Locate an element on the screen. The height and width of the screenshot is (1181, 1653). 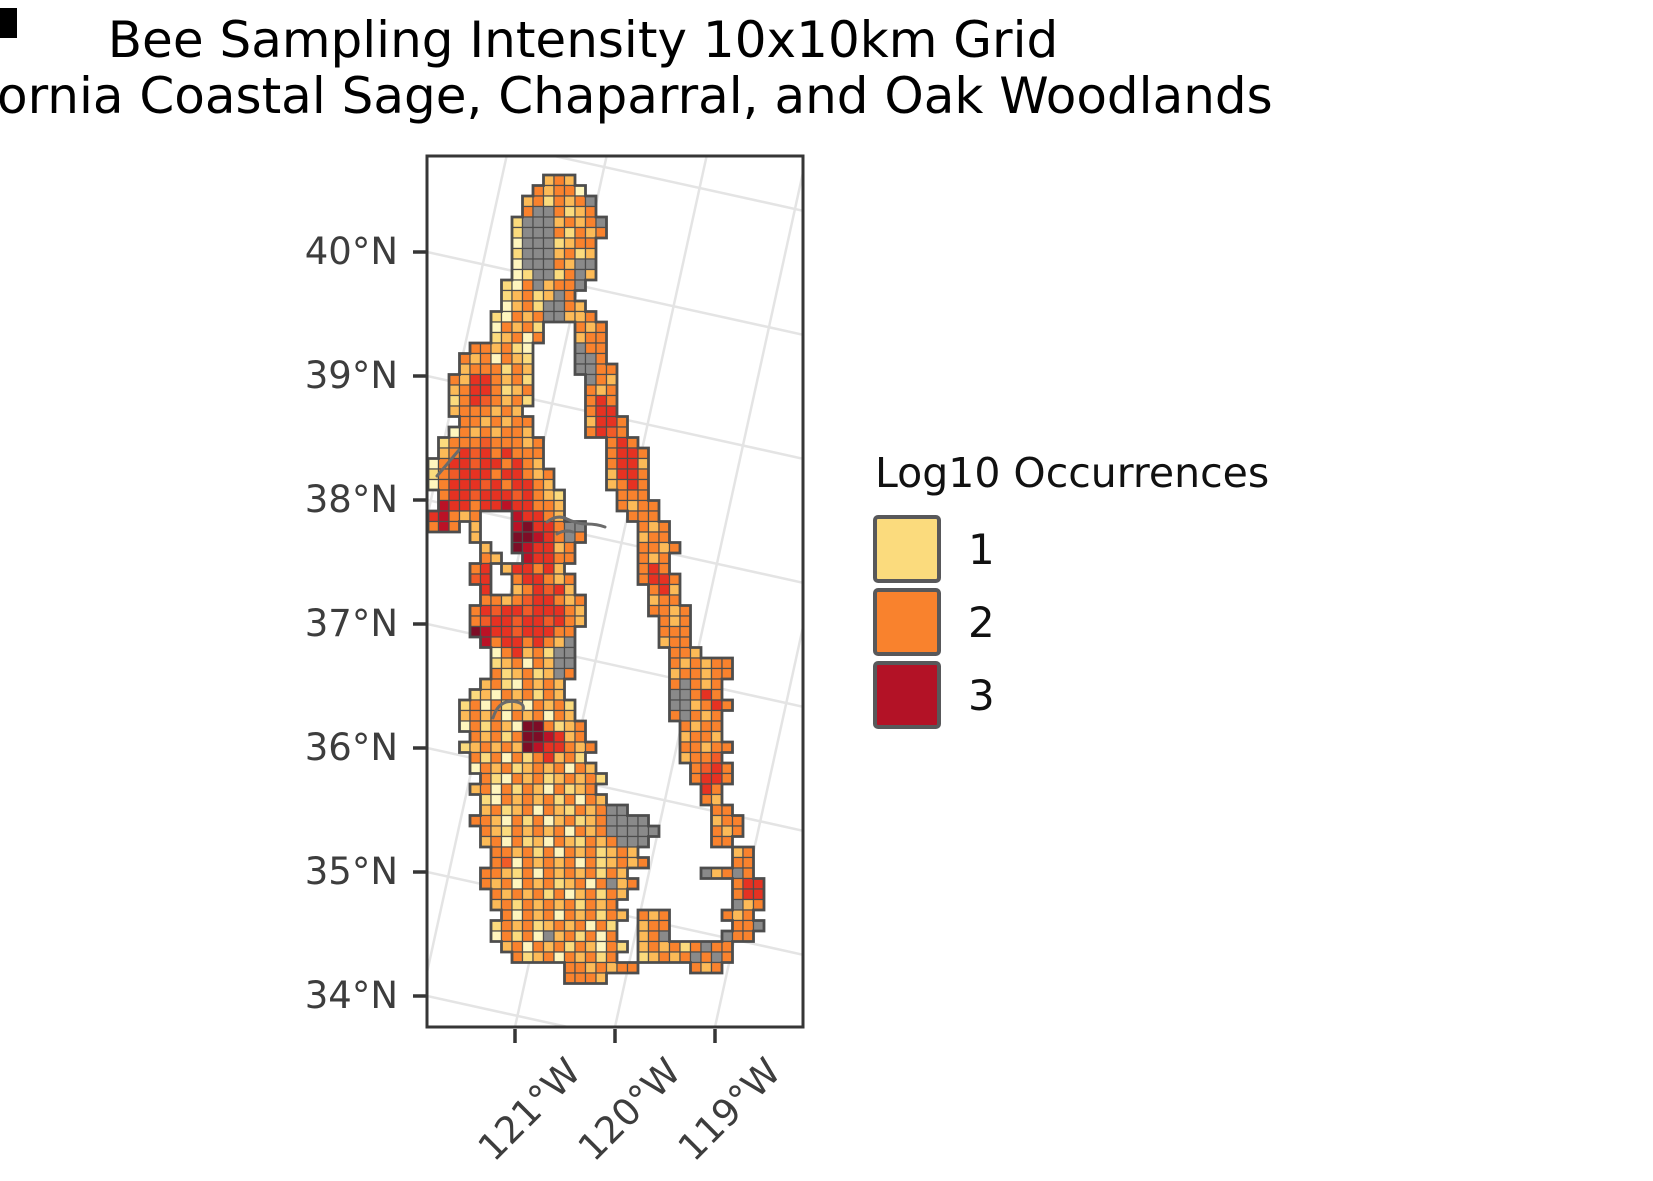
legend-swatch is located at coordinates (907, 695).